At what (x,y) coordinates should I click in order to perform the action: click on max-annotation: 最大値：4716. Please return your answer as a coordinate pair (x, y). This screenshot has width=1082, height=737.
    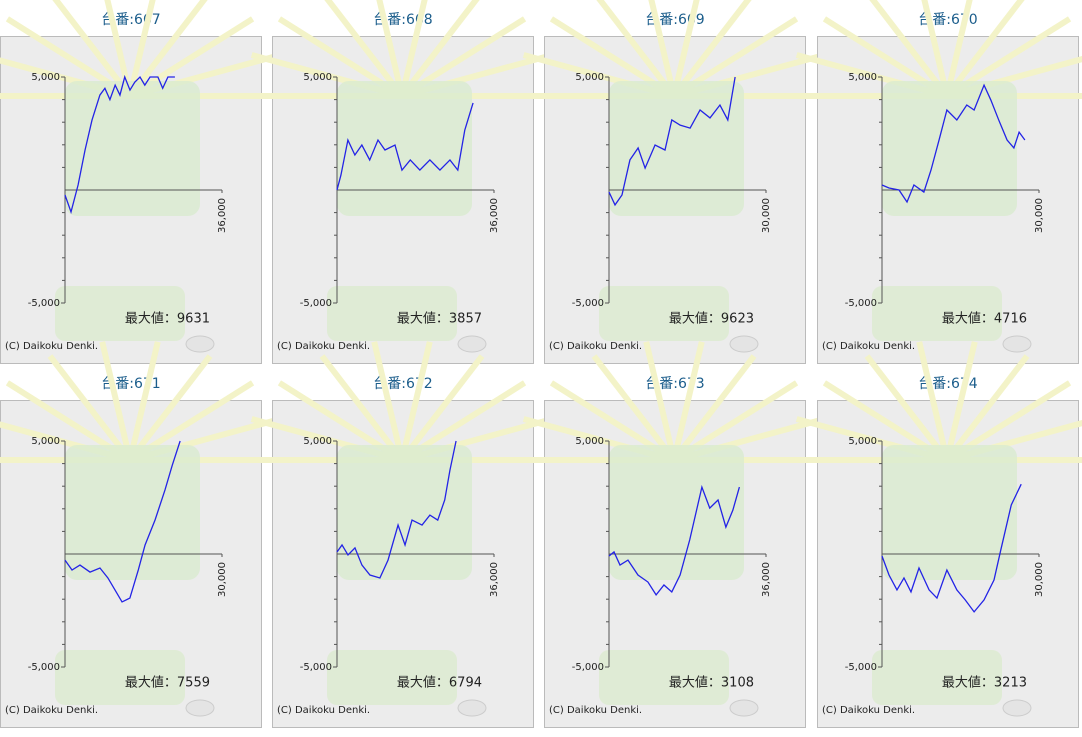
    Looking at the image, I should click on (984, 319).